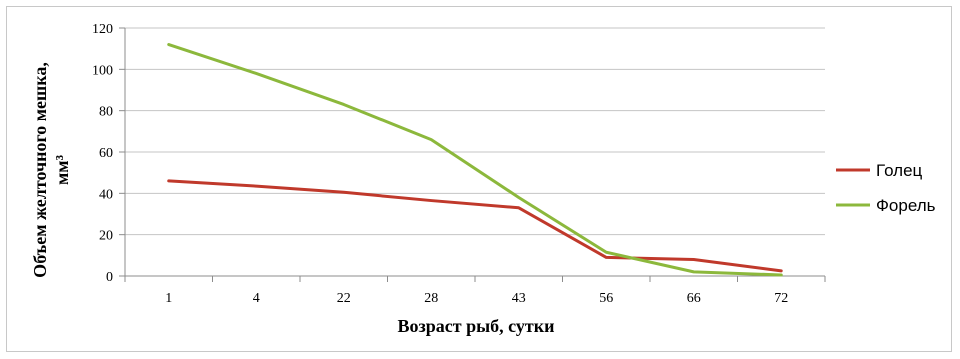 This screenshot has height=359, width=960. Describe the element at coordinates (431, 298) in the screenshot. I see `x-tick-label: 28` at that location.